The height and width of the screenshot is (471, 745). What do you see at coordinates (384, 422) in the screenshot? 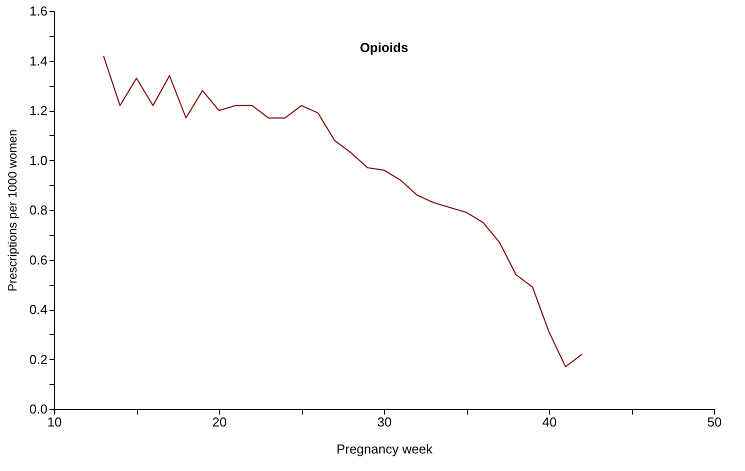
I see `x-tick-label: 30` at bounding box center [384, 422].